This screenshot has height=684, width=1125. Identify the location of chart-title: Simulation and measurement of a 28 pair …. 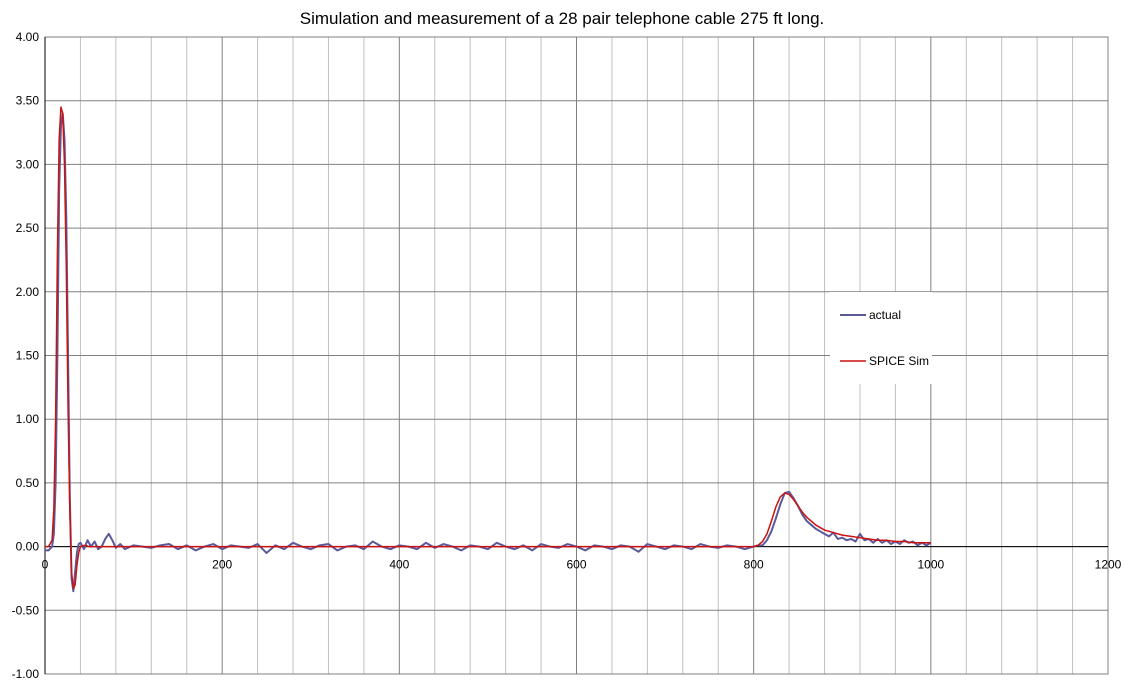
(562, 18).